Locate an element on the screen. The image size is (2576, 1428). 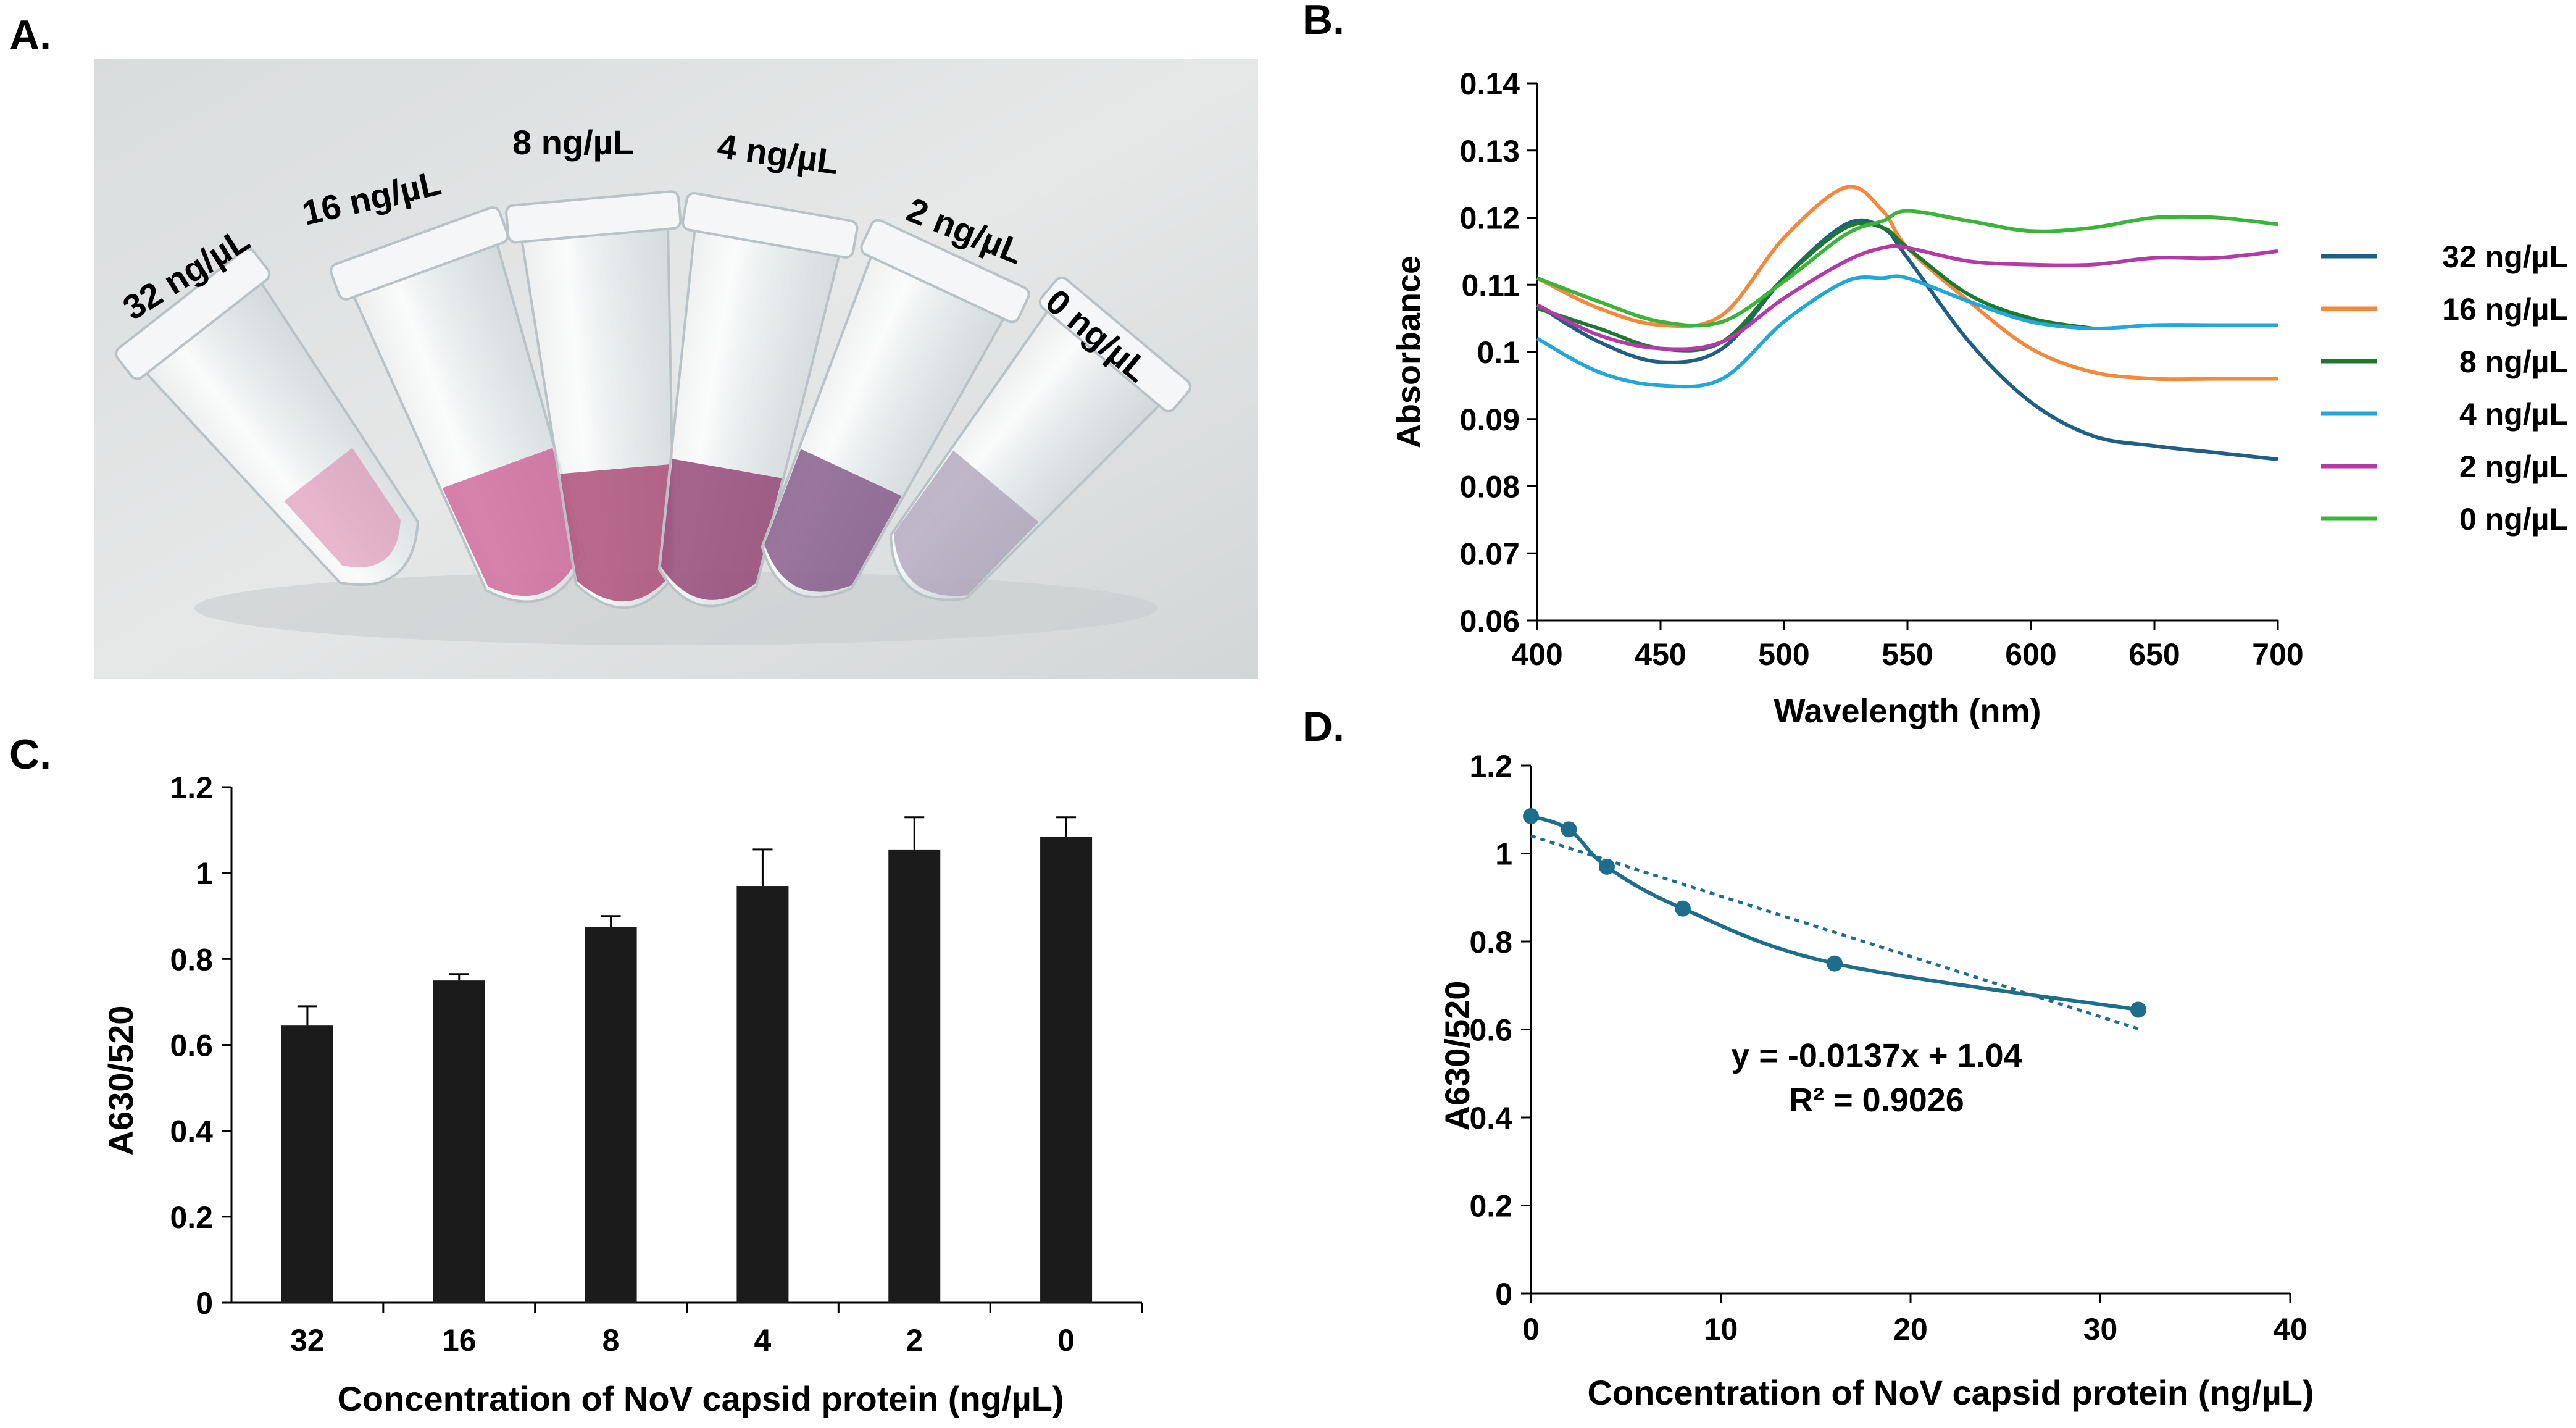
chart-c-x-tick-label: 16 is located at coordinates (459, 1340).